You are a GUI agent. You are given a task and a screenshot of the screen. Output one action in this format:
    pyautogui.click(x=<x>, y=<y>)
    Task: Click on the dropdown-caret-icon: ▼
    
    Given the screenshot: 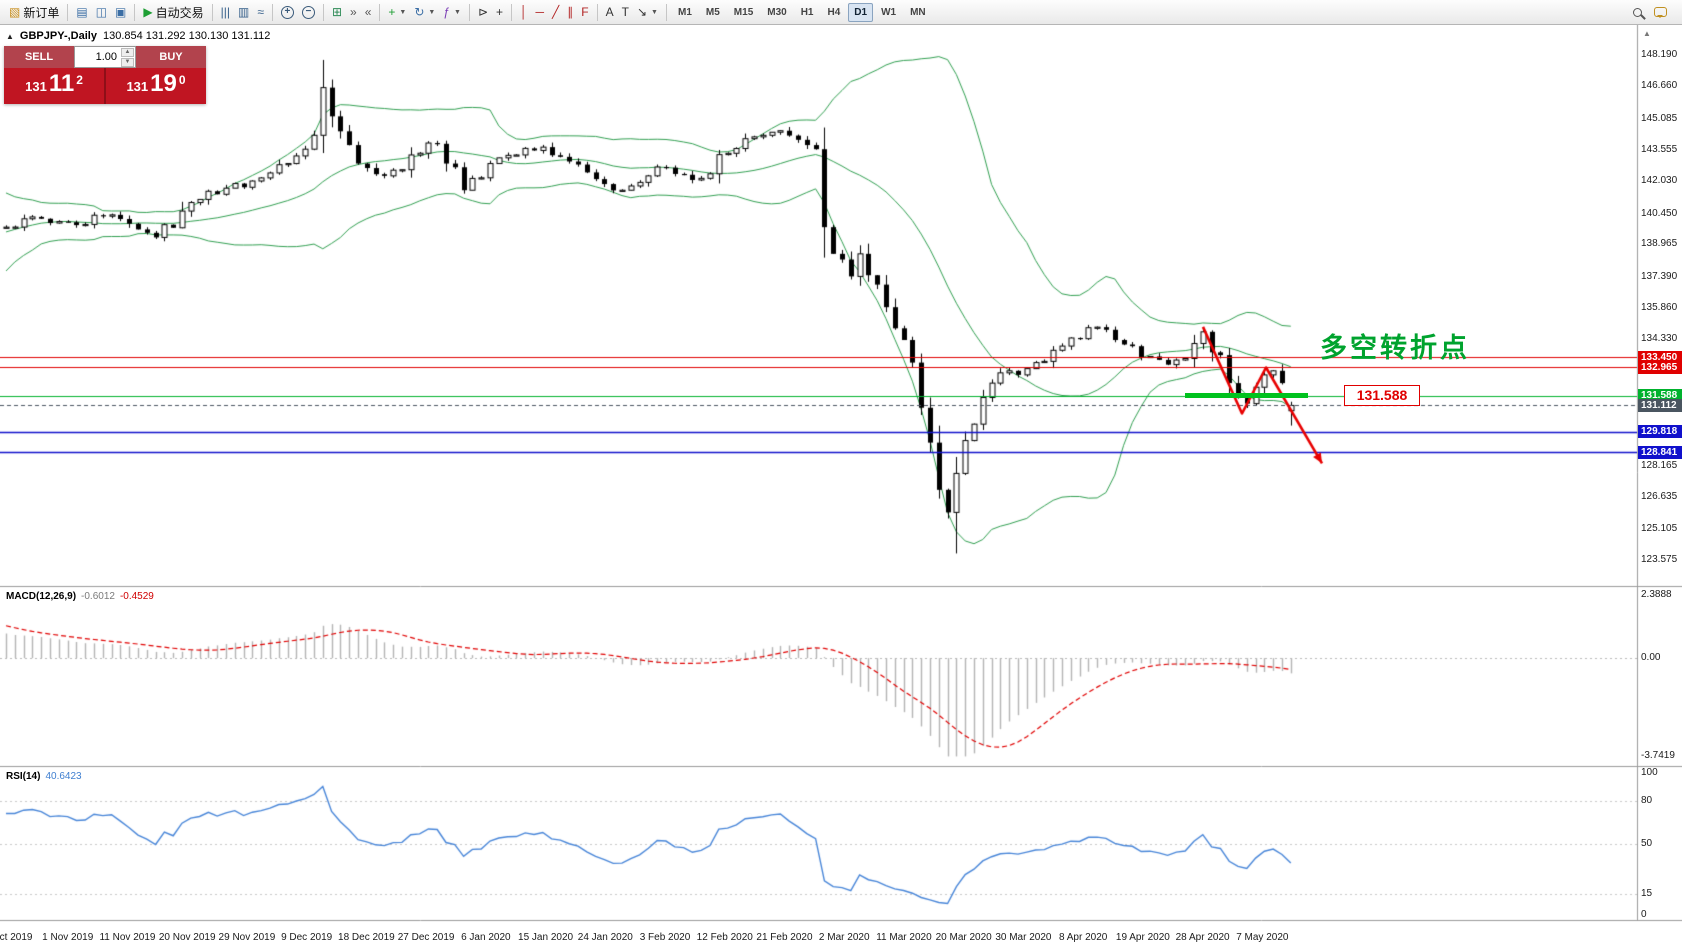 What is the action you would take?
    pyautogui.click(x=654, y=12)
    